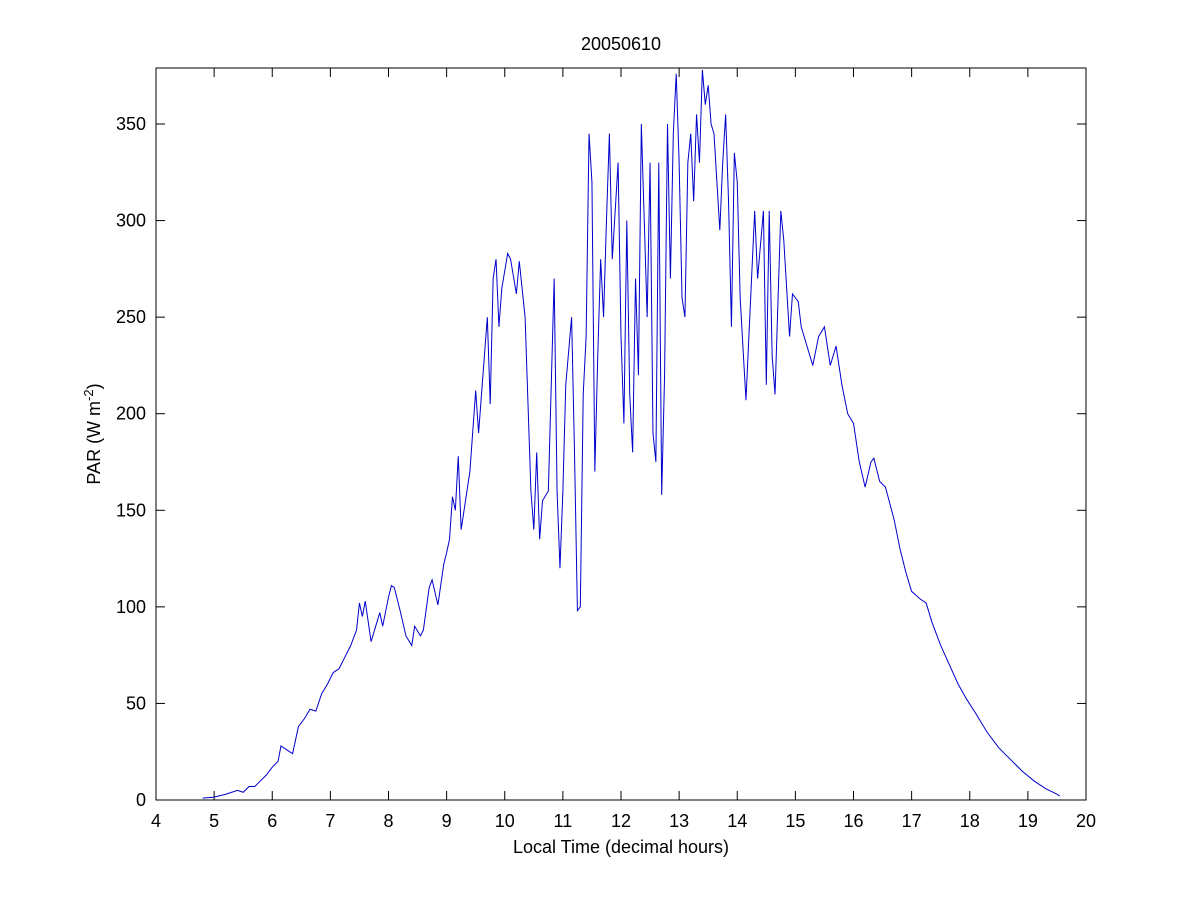 The image size is (1200, 905). What do you see at coordinates (131, 221) in the screenshot?
I see `y-tick-label: 300` at bounding box center [131, 221].